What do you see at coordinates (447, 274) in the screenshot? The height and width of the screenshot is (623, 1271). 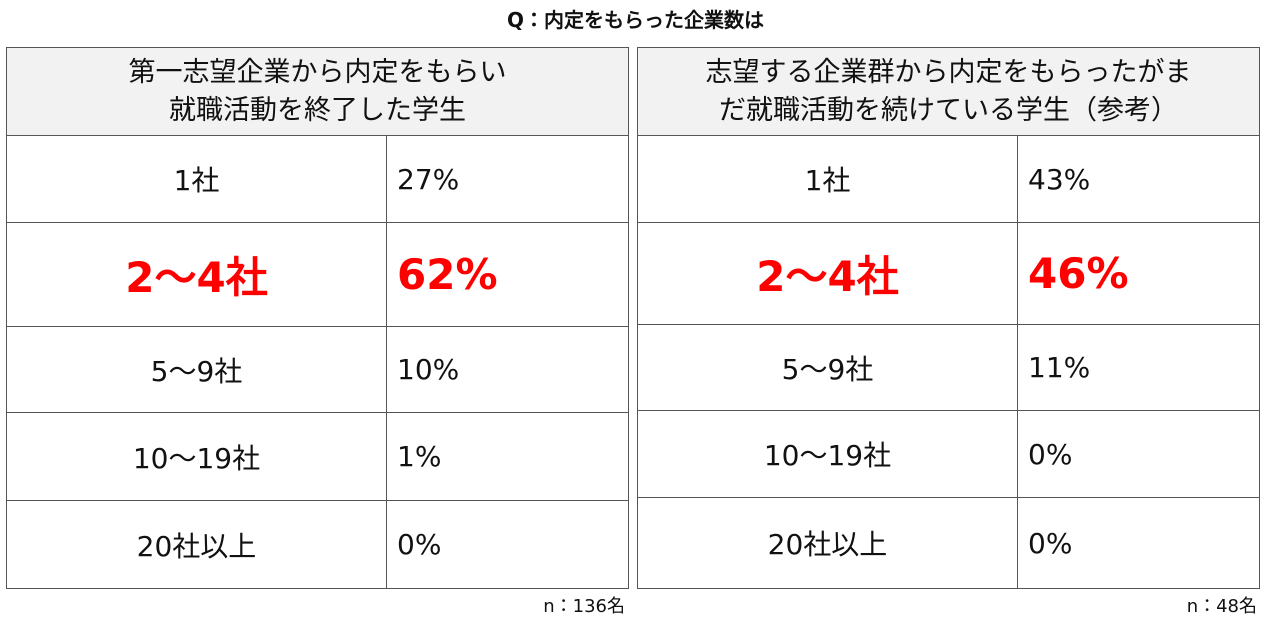 I see `percentage: 62%` at bounding box center [447, 274].